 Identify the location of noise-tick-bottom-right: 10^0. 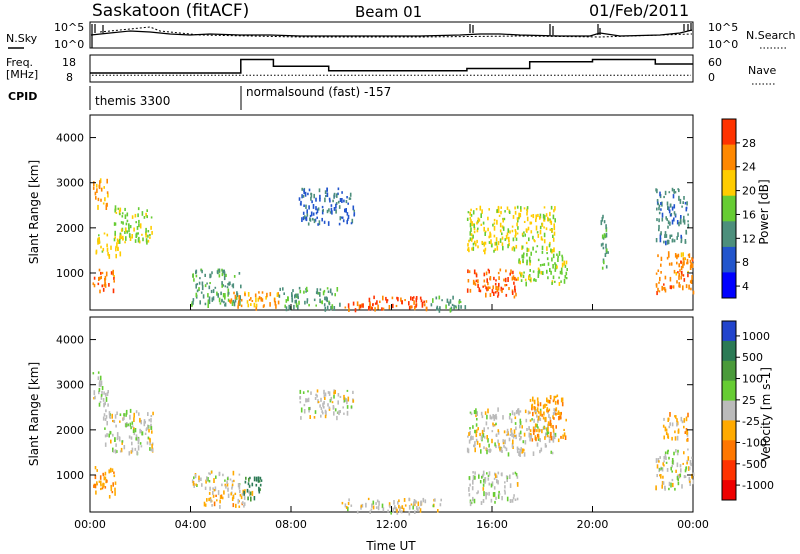
(723, 44).